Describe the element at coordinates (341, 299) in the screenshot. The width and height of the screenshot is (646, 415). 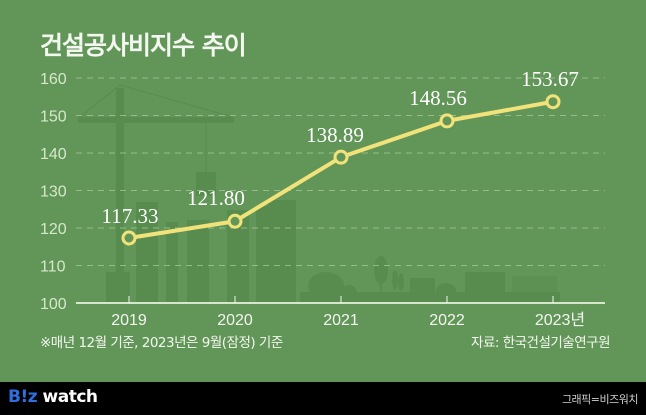
I see `x-axis-ticks` at that location.